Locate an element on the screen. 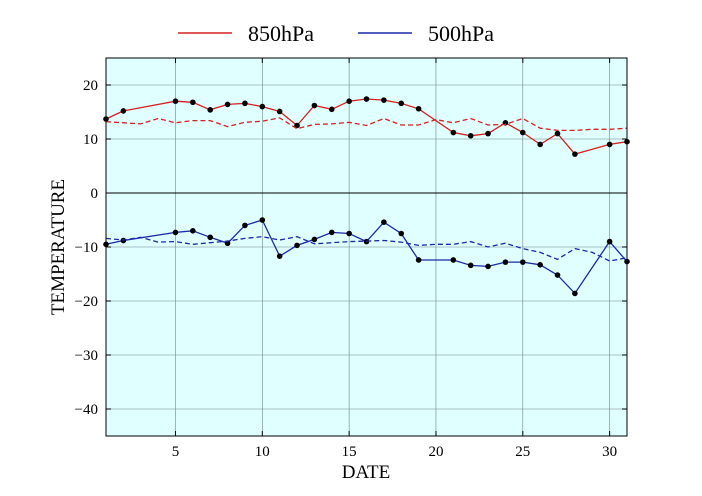 The image size is (702, 496). y-tick-label: −10 is located at coordinates (86, 248).